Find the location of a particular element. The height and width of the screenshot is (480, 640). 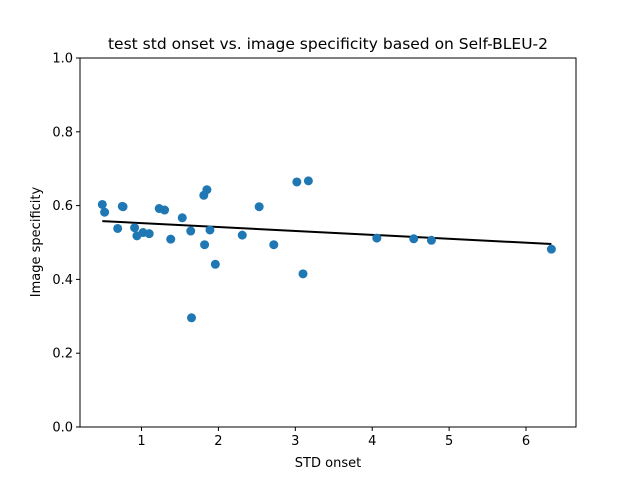

x-axis-label: STD onset is located at coordinates (328, 463).